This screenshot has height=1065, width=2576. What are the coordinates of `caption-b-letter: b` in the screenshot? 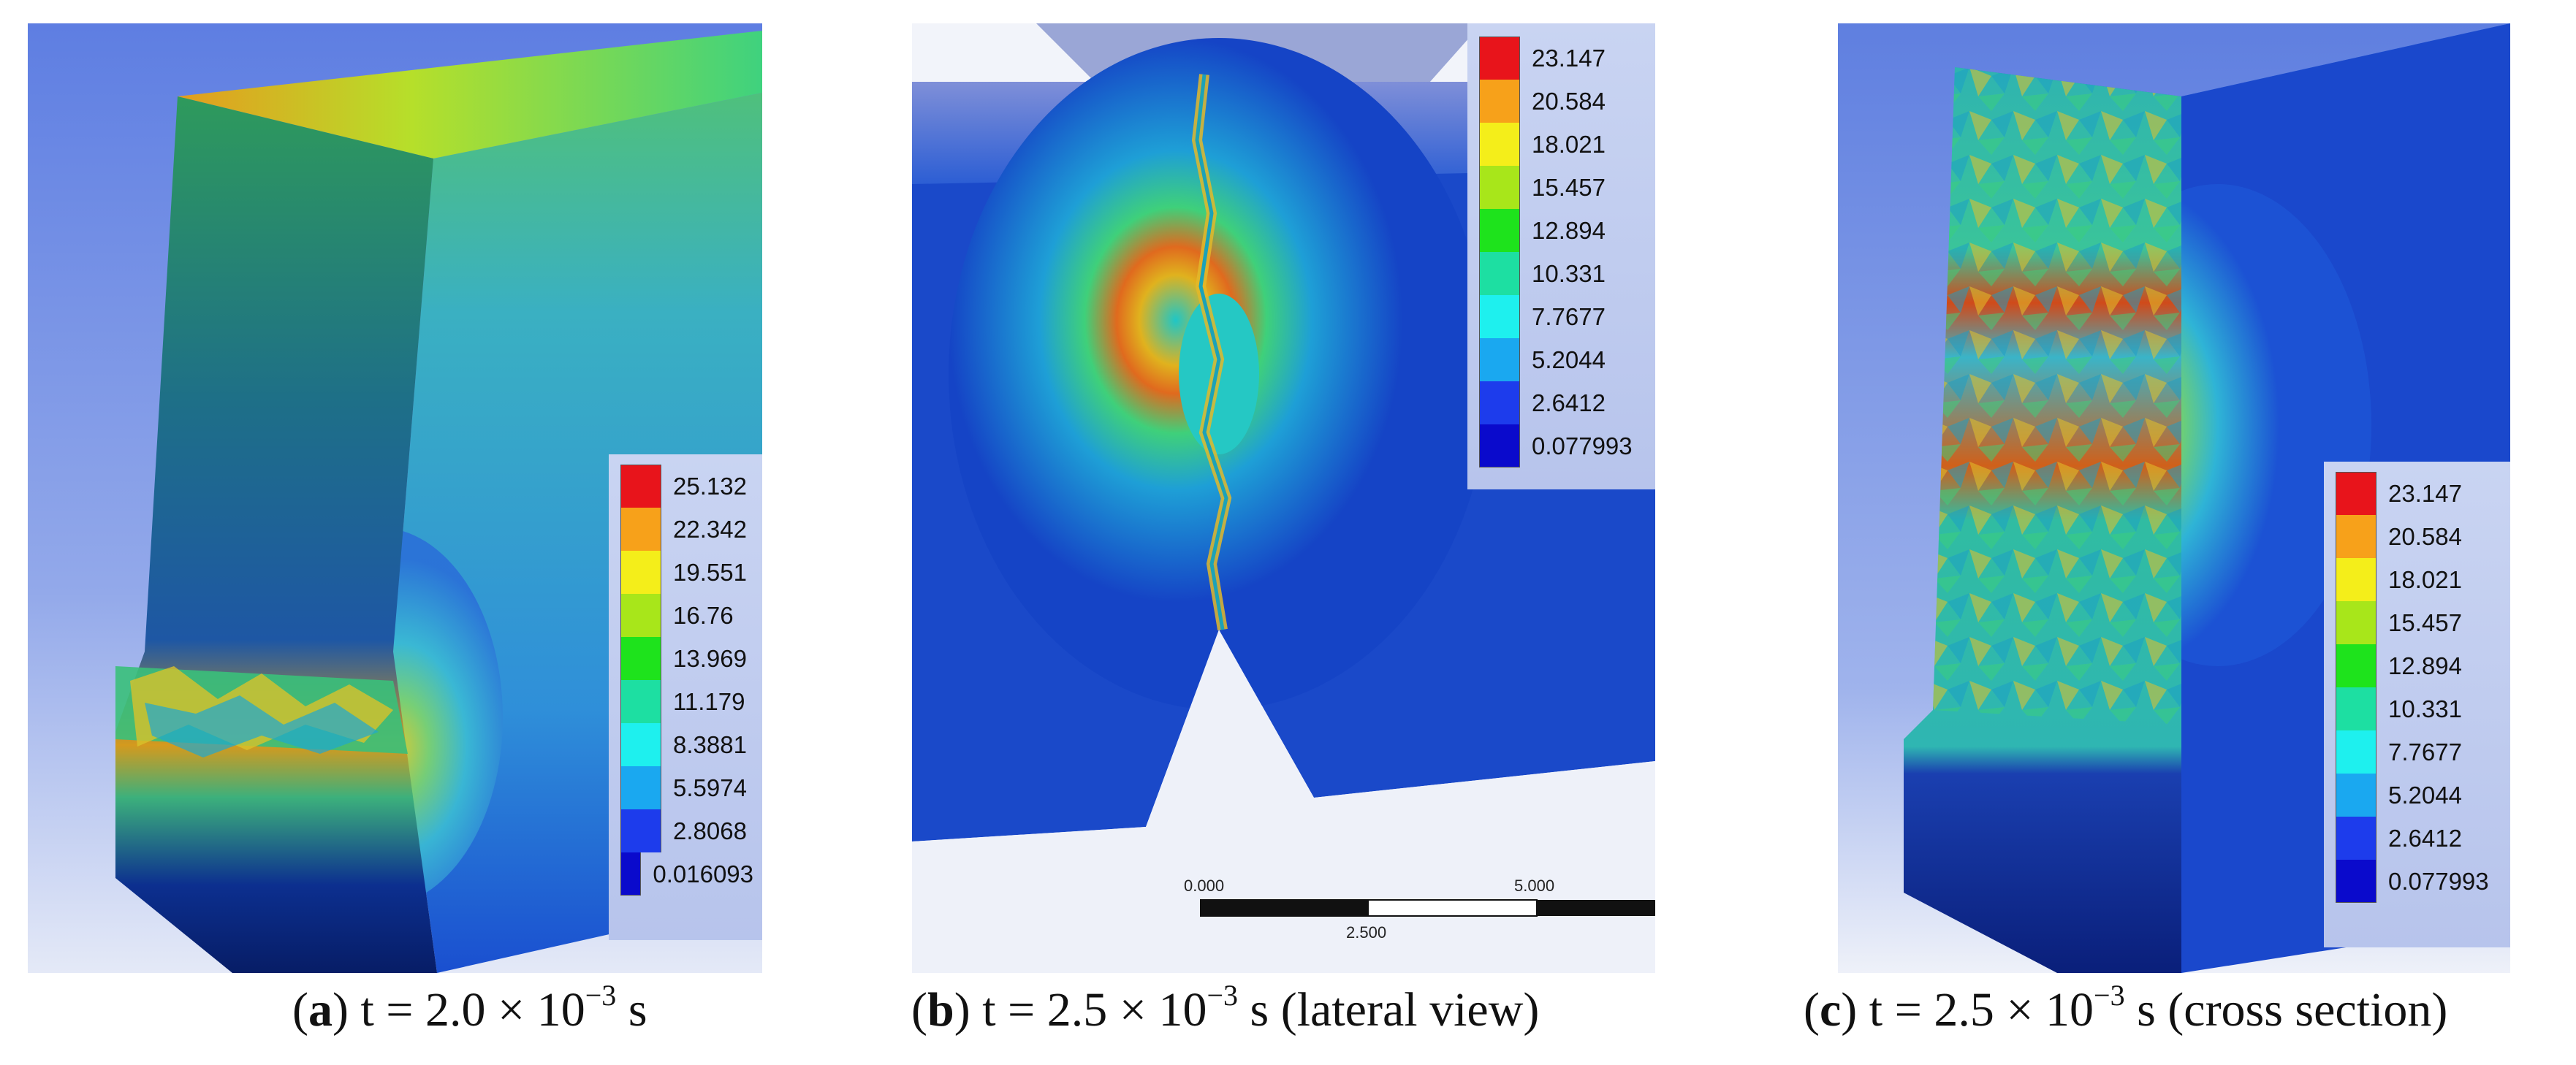 It's located at (940, 1010).